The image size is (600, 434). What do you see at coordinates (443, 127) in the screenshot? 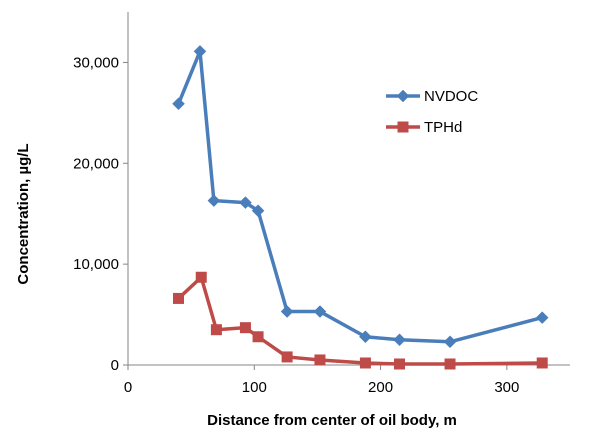
I see `legend-label: TPHd` at bounding box center [443, 127].